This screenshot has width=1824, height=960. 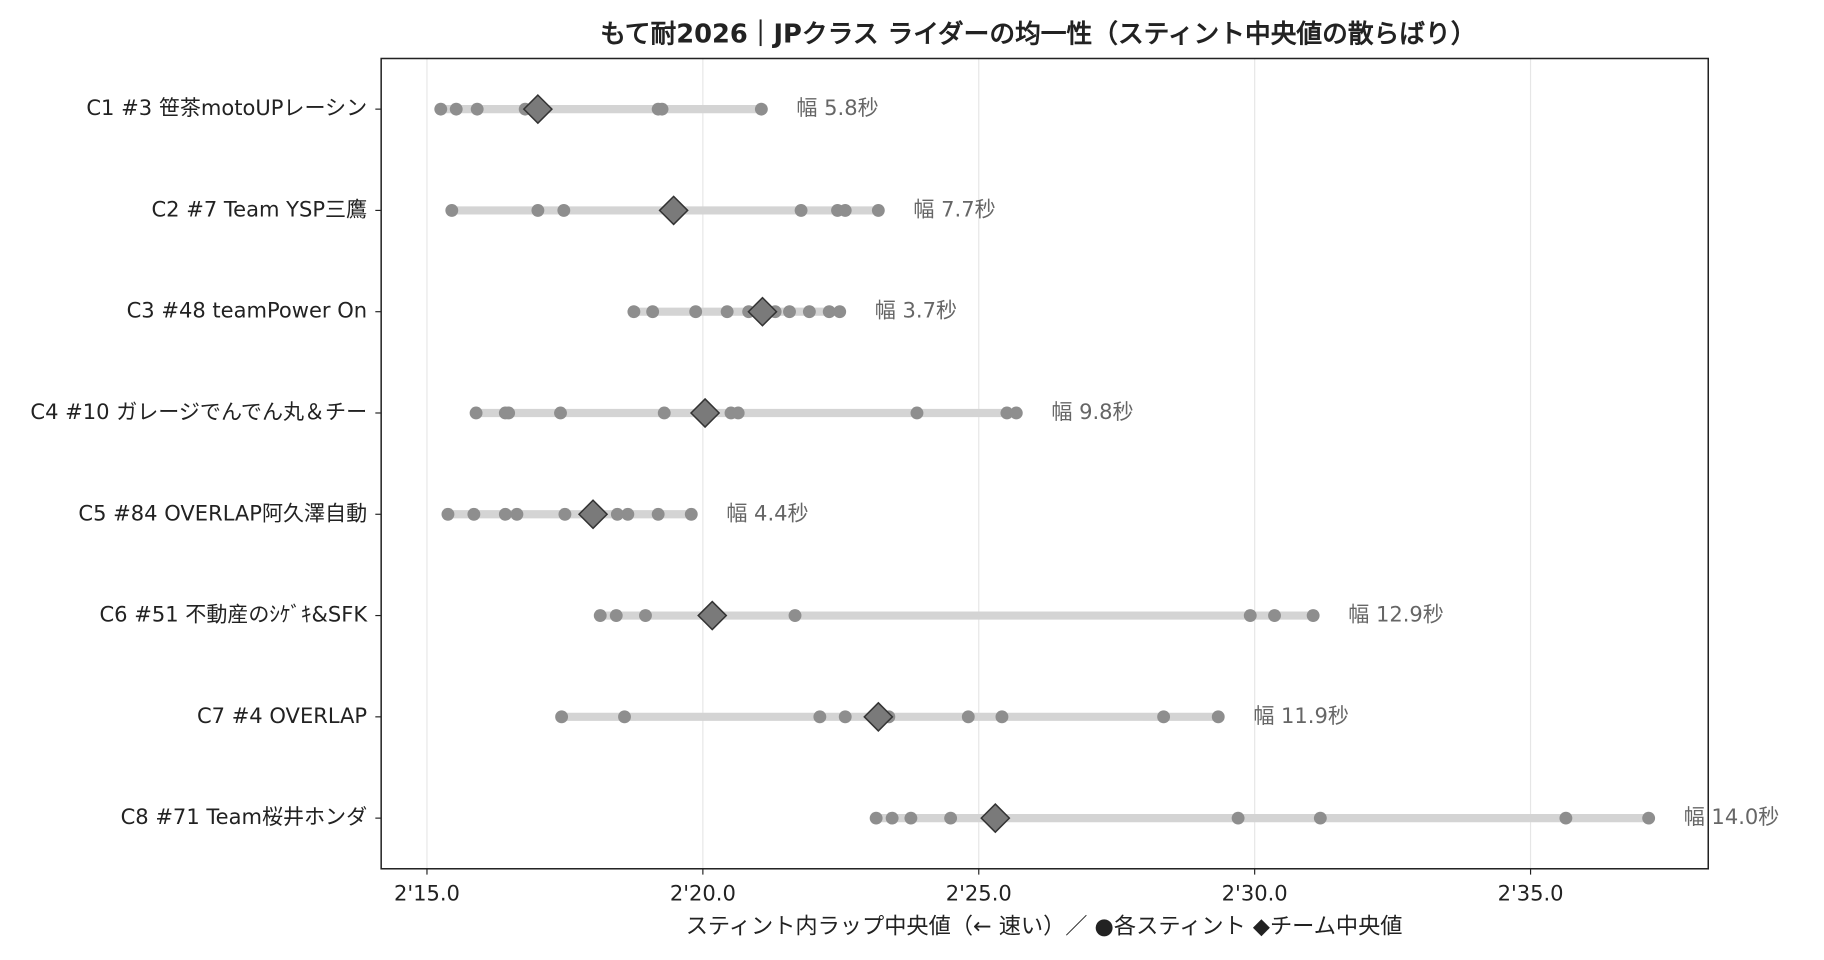 I want to click on y-tick-label: C5 #84 OVERLAP阿久澤自動, so click(x=222, y=512).